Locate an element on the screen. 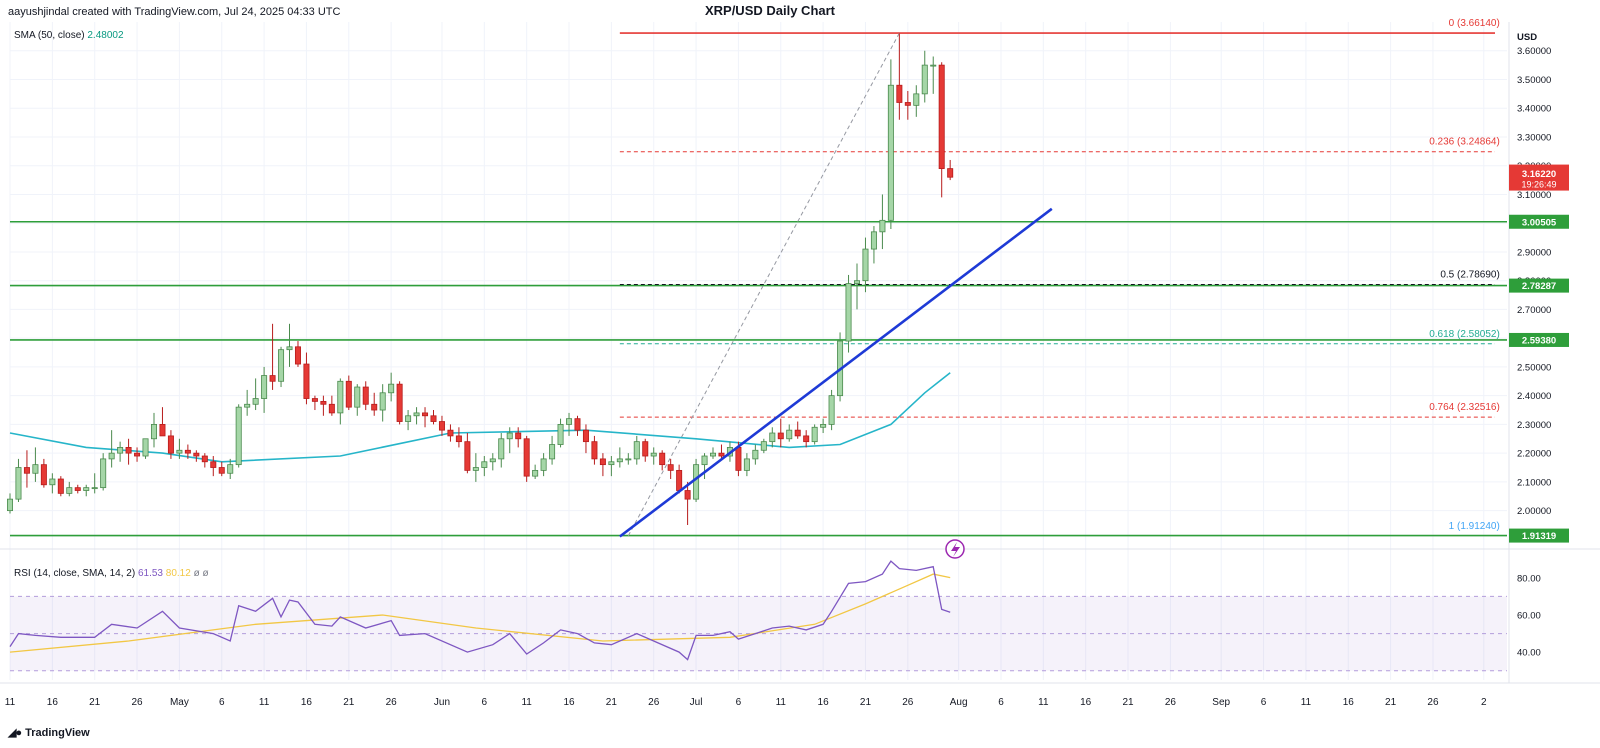  rsi-line is located at coordinates (480, 610).